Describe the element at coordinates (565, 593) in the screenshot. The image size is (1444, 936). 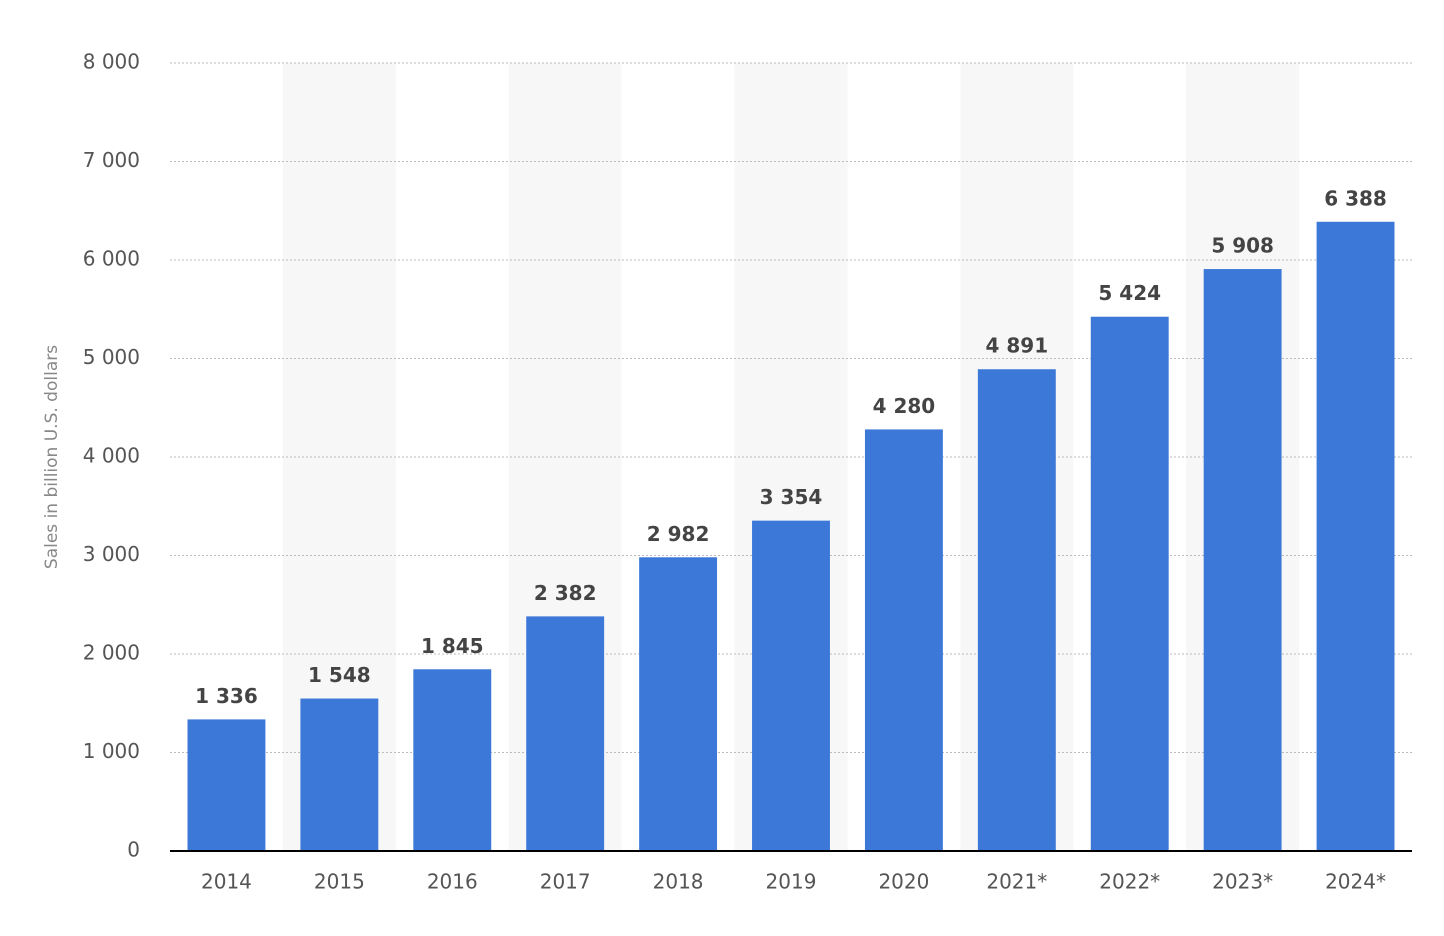
I see `value-label: 2 382` at that location.